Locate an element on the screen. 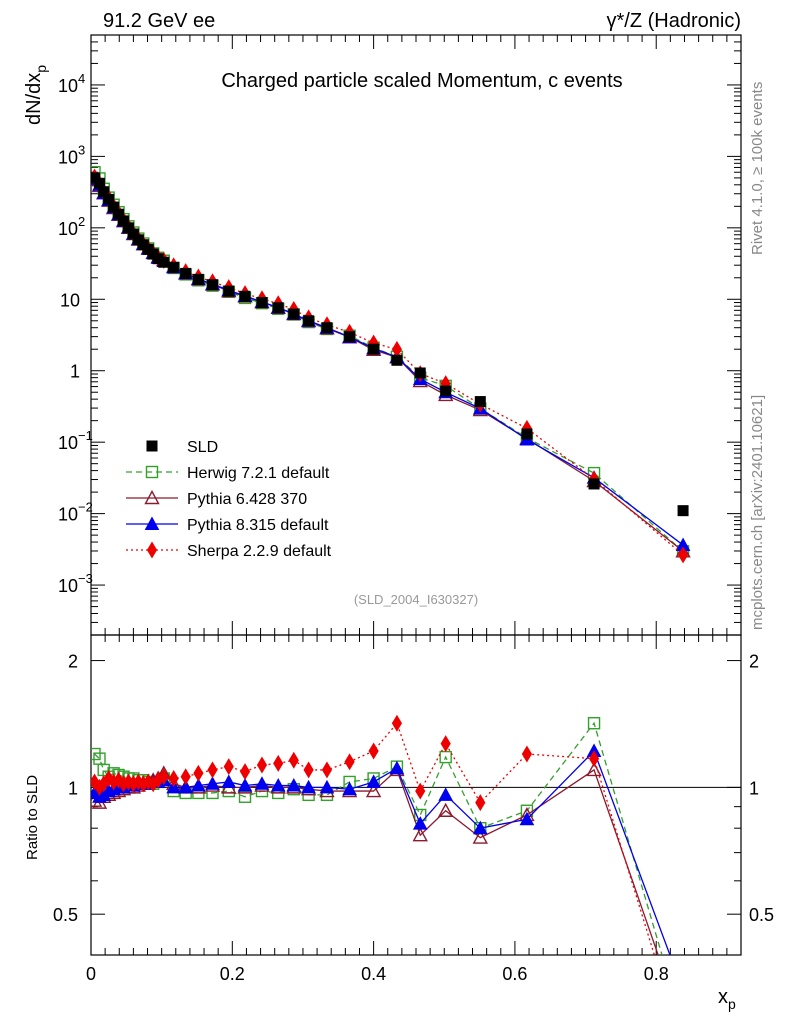 The height and width of the screenshot is (1024, 786). energy-label: 91.2 GeV ee is located at coordinates (159, 21).